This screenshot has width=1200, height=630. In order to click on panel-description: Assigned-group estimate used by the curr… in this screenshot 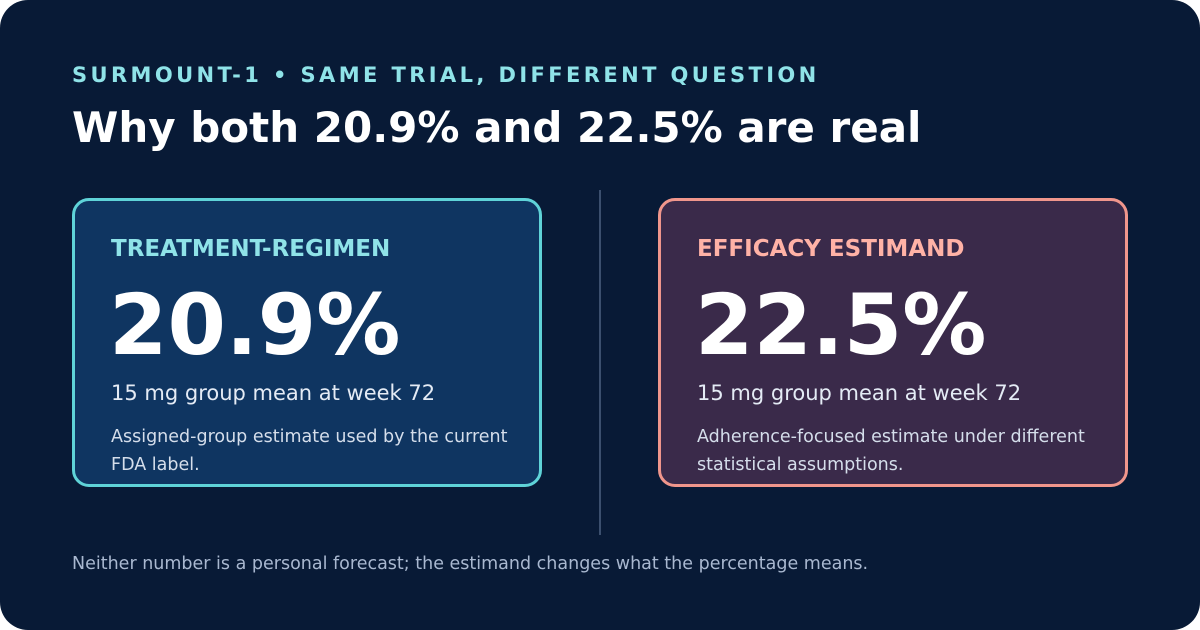, I will do `click(309, 451)`.